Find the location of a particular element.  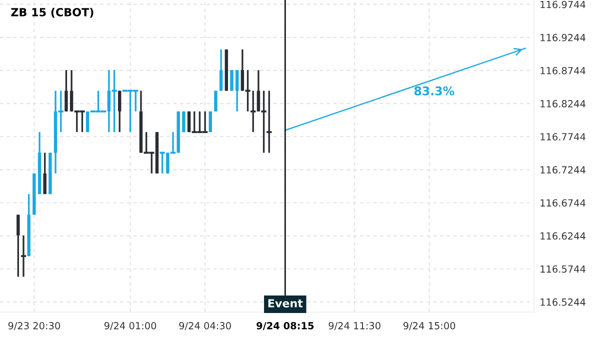

y-tick-label: 116.6244 is located at coordinates (563, 236).